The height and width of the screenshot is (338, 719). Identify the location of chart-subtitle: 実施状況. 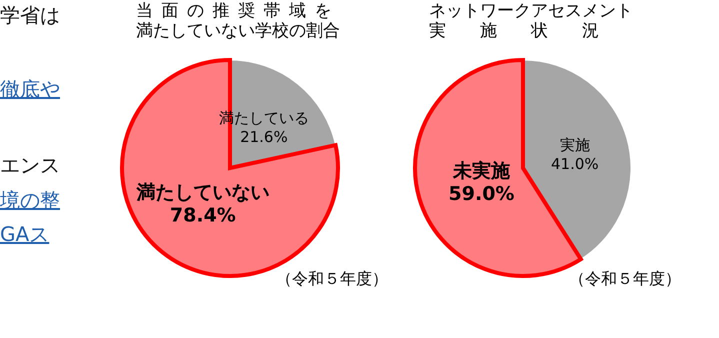
(531, 31).